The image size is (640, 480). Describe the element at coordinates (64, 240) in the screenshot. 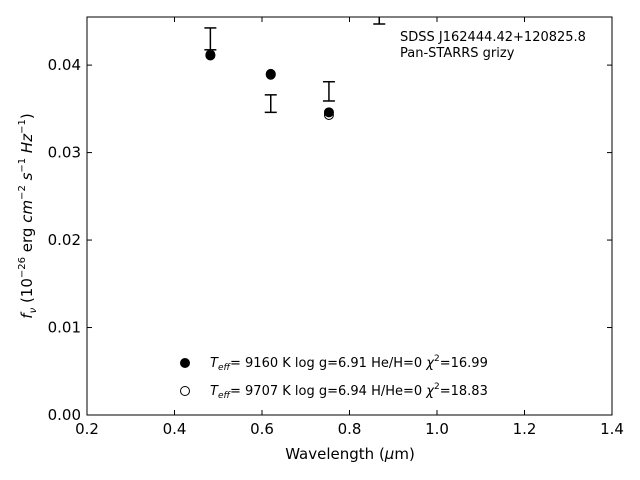

I see `y-tick-label: 0.02` at that location.